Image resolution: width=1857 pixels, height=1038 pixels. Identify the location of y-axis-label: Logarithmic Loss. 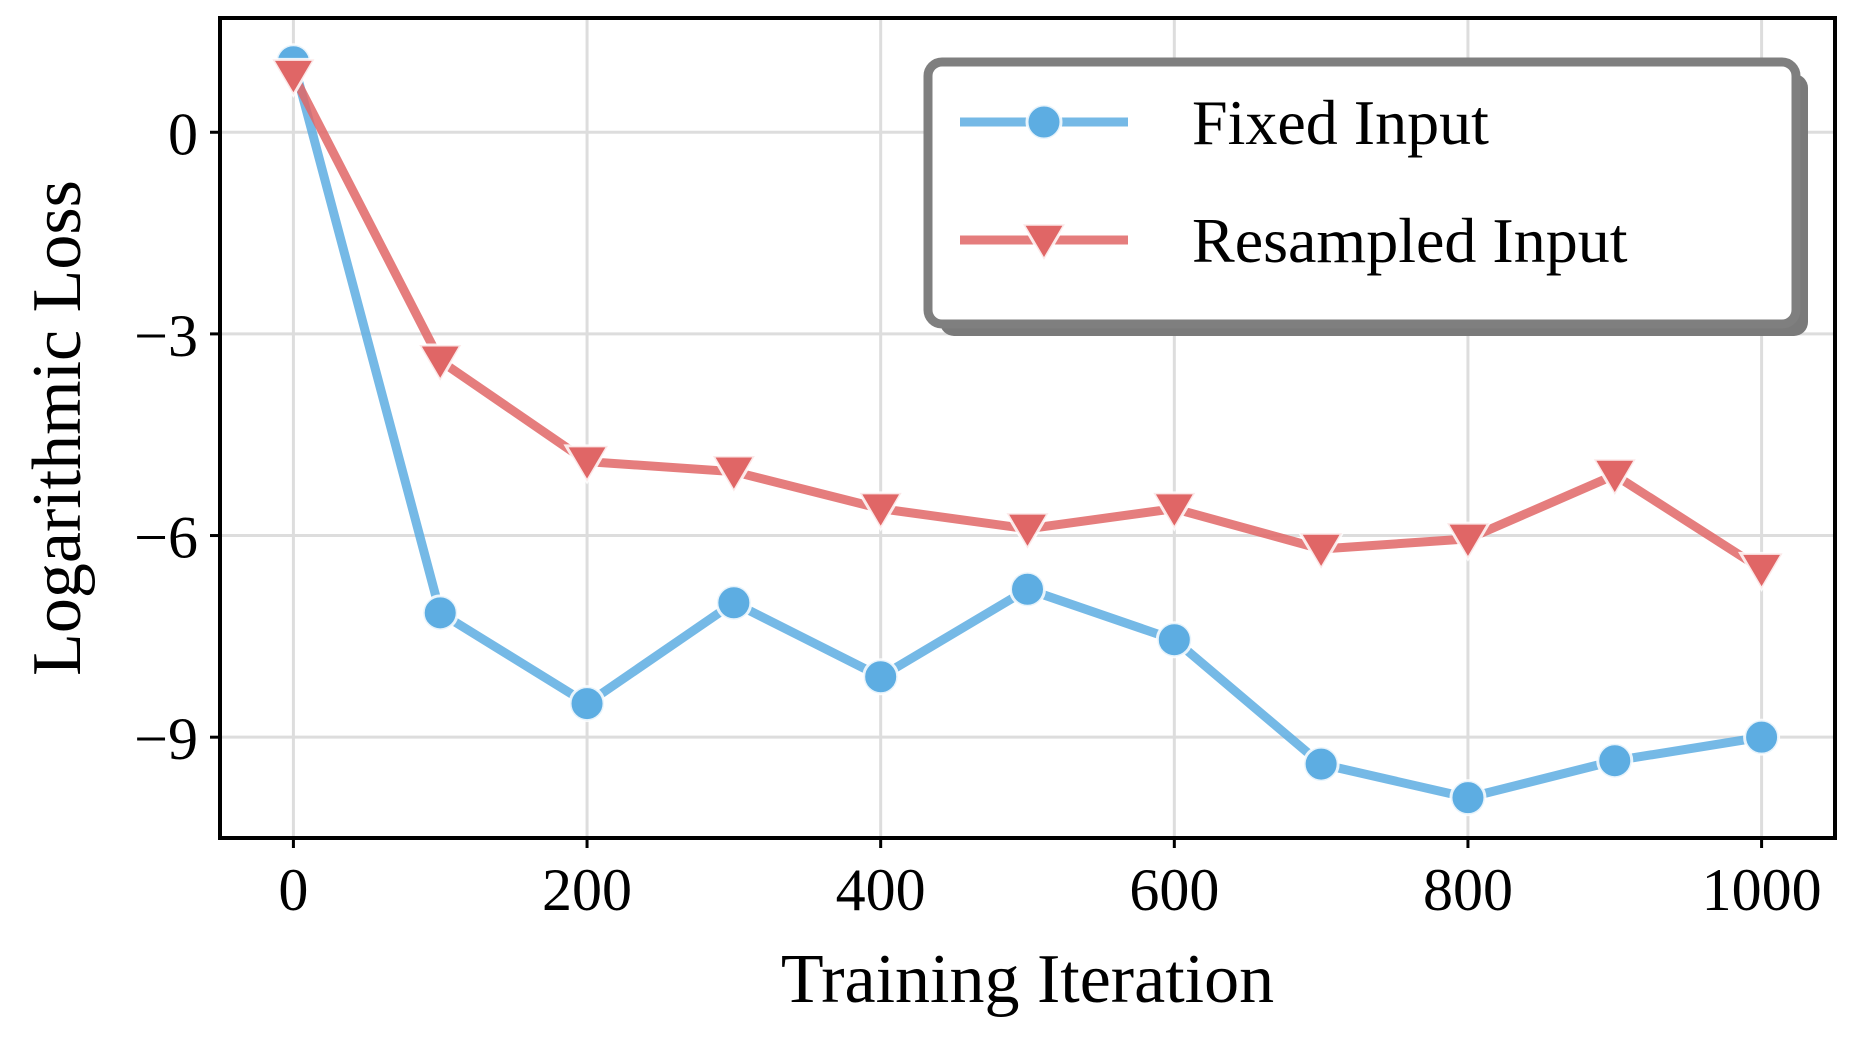
(57, 428).